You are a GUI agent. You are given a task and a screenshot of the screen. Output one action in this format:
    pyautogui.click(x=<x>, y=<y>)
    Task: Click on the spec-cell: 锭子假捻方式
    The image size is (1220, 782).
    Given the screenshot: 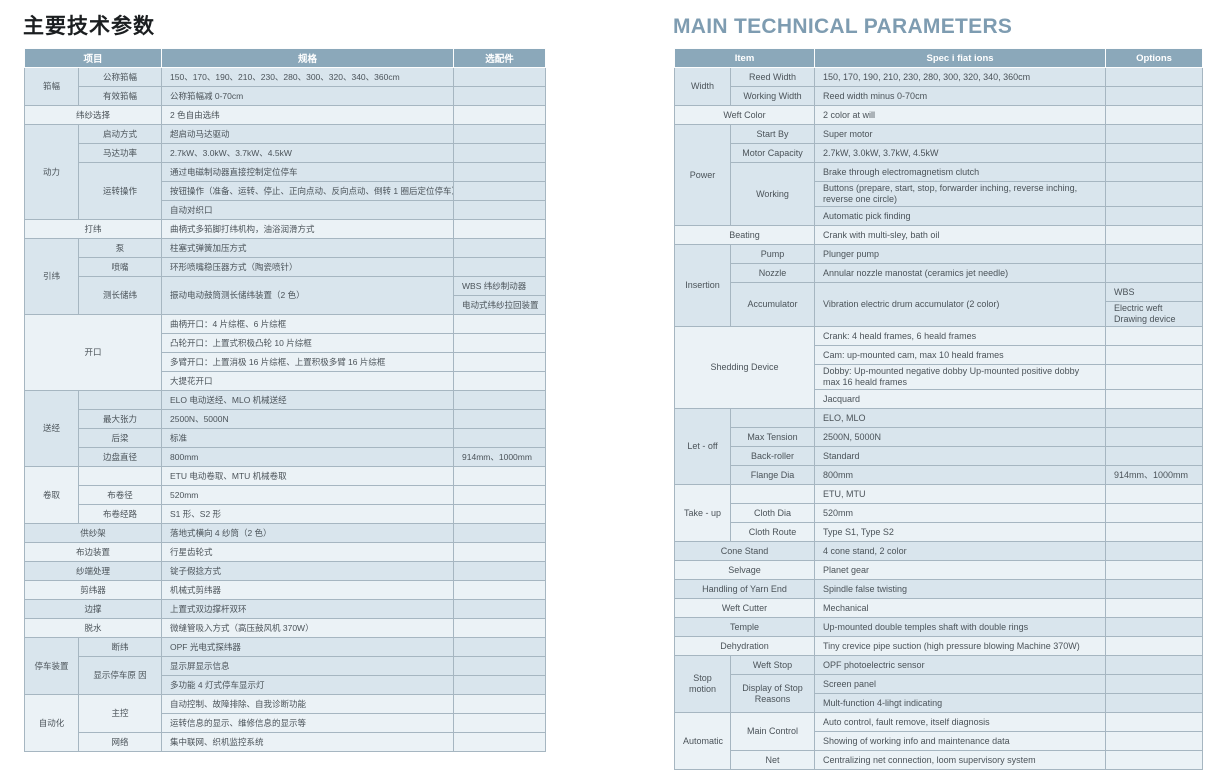 What is the action you would take?
    pyautogui.click(x=308, y=571)
    